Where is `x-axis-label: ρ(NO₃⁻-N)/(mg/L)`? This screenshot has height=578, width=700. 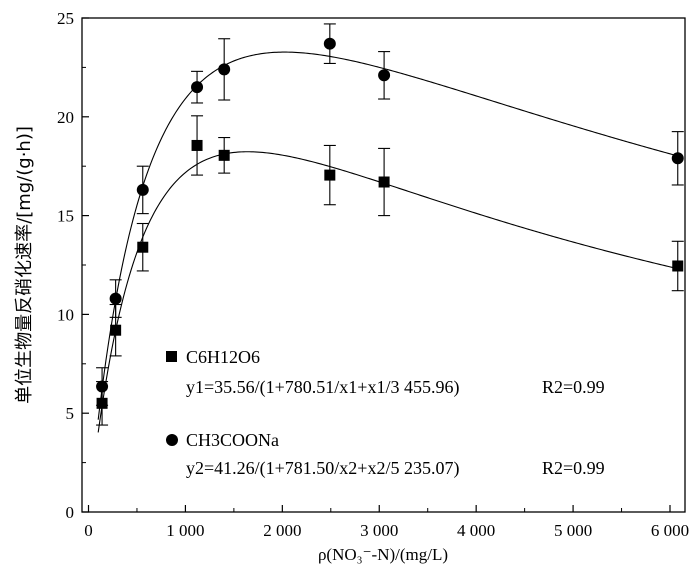 x-axis-label: ρ(NO₃⁻-N)/(mg/L) is located at coordinates (383, 554).